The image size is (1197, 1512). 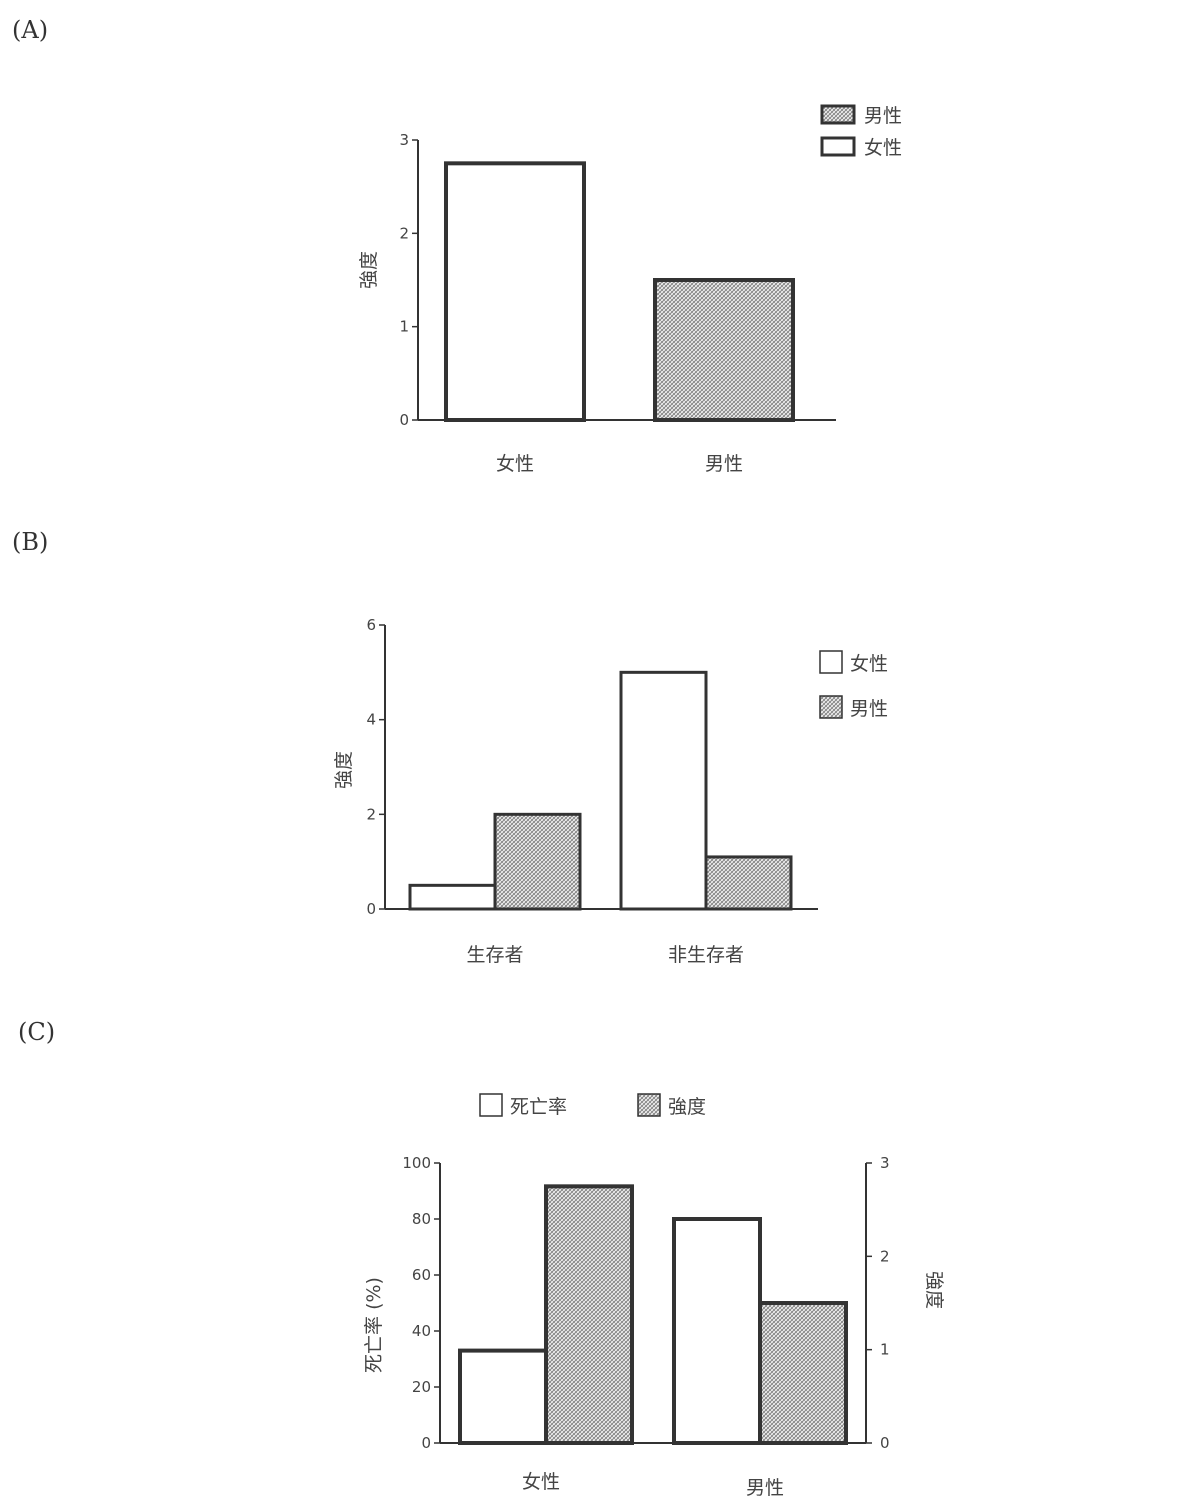 I want to click on y-tick-label-right: 0, so click(x=885, y=1443).